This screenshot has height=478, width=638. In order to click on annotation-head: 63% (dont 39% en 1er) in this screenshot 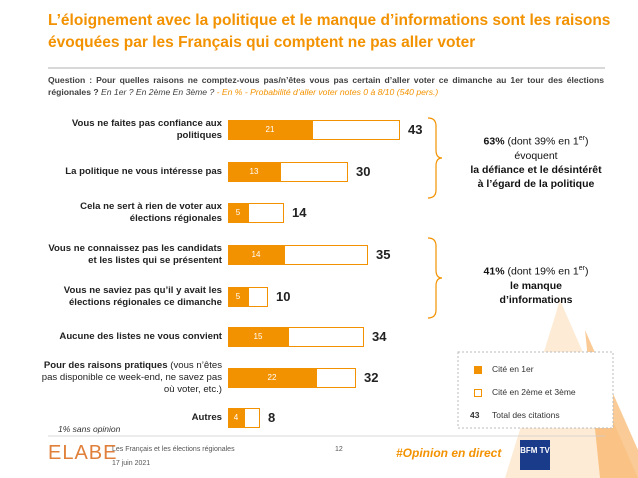, I will do `click(536, 140)`.